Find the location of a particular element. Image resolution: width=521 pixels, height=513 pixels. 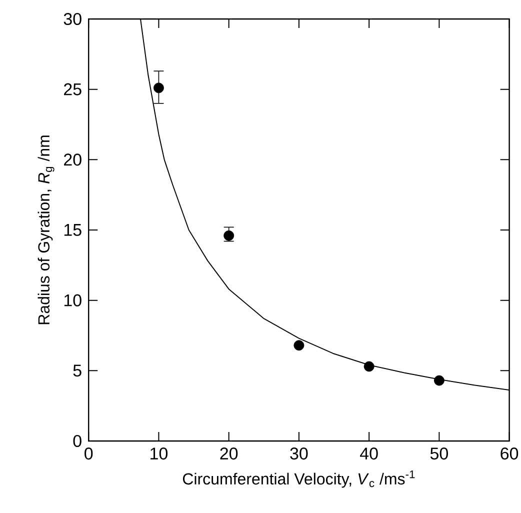

y-tick-label: 20 is located at coordinates (73, 160).